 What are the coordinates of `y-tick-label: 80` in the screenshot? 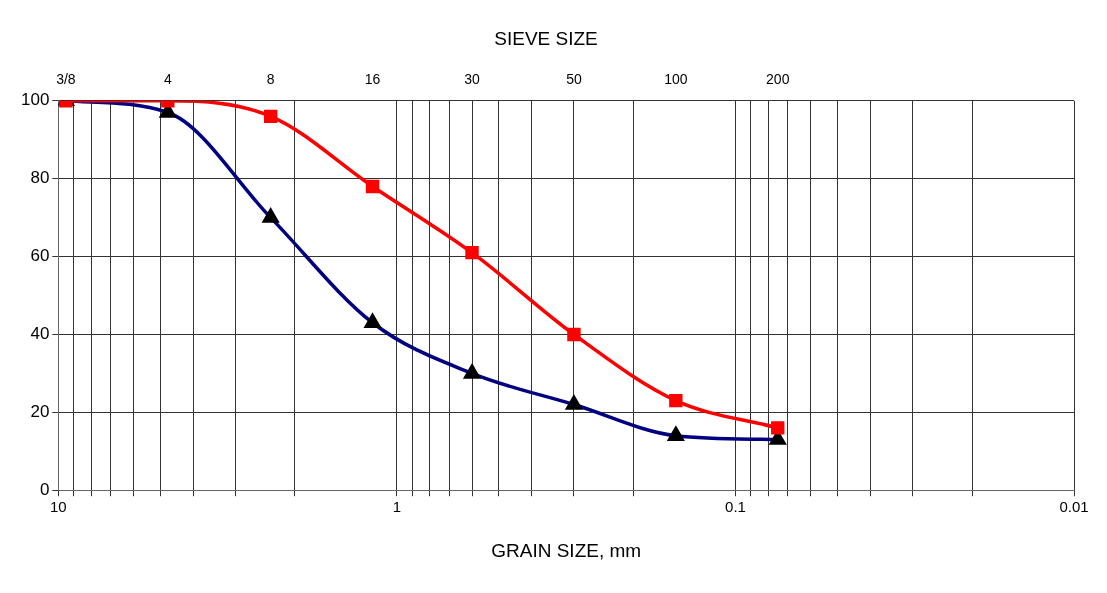 It's located at (40, 178).